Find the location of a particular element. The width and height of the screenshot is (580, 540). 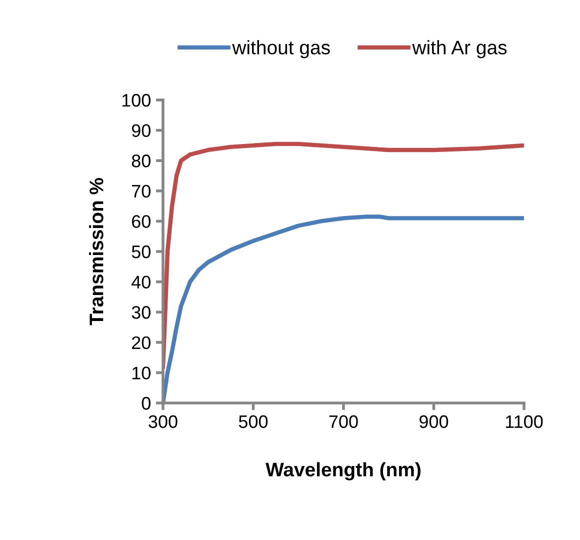

y-tick-label: 10 is located at coordinates (141, 373).